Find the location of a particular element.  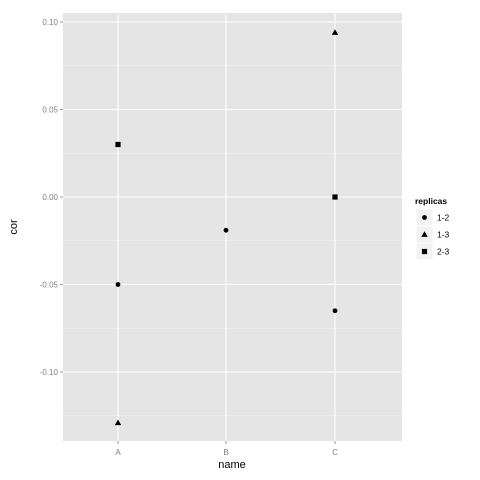

x-tick-label: A is located at coordinates (118, 452).